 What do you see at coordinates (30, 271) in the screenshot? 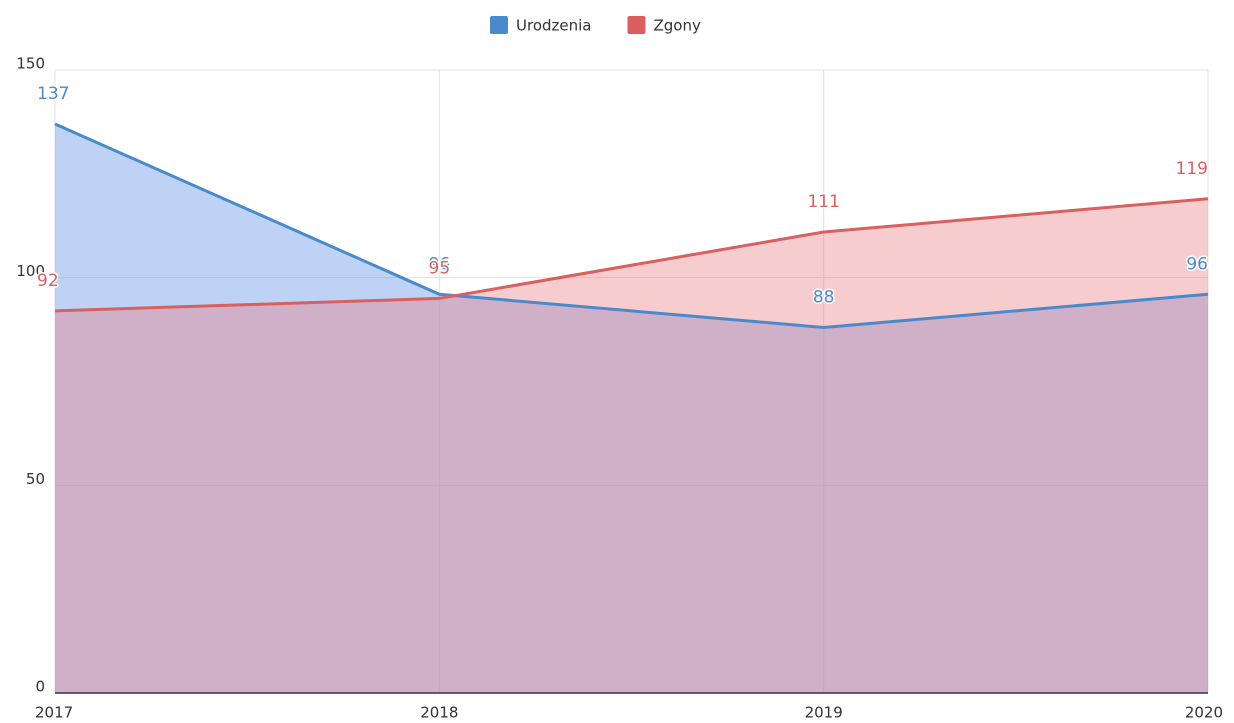
I see `y-tick-label: 100` at bounding box center [30, 271].